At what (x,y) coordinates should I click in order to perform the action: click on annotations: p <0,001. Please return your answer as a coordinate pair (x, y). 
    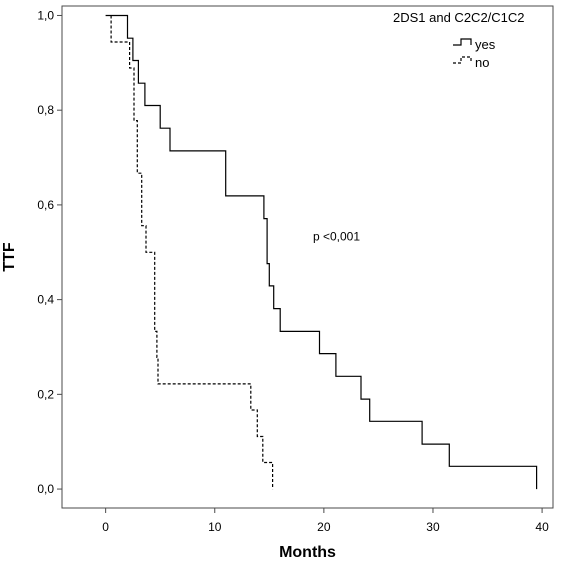
    Looking at the image, I should click on (336, 236).